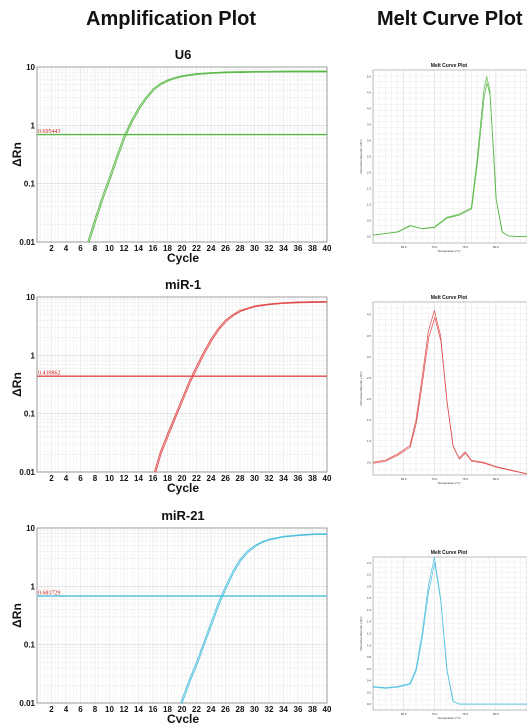  What do you see at coordinates (49, 374) in the screenshot?
I see `threshold-value-label: 0.439862` at bounding box center [49, 374].